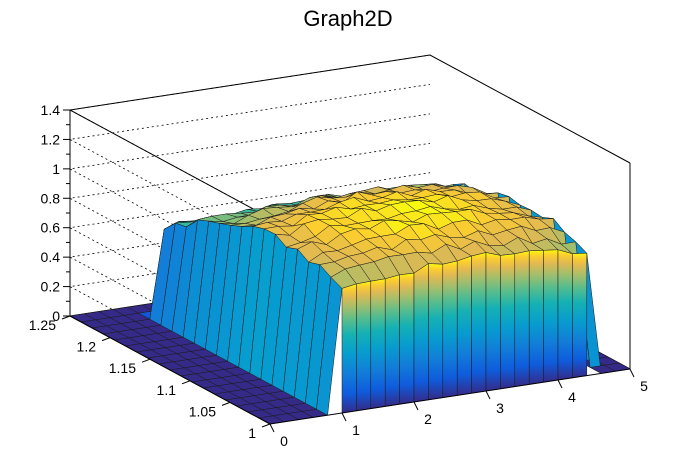 This screenshot has height=472, width=696. What do you see at coordinates (356, 430) in the screenshot?
I see `x-tick-label: 1` at bounding box center [356, 430].